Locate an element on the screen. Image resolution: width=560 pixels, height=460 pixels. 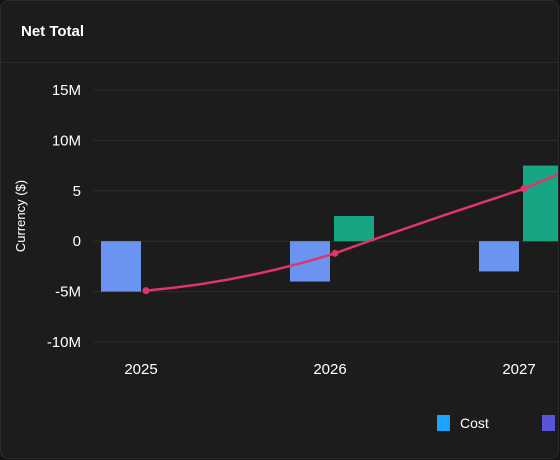
y-tick-label: 15M is located at coordinates (66, 90).